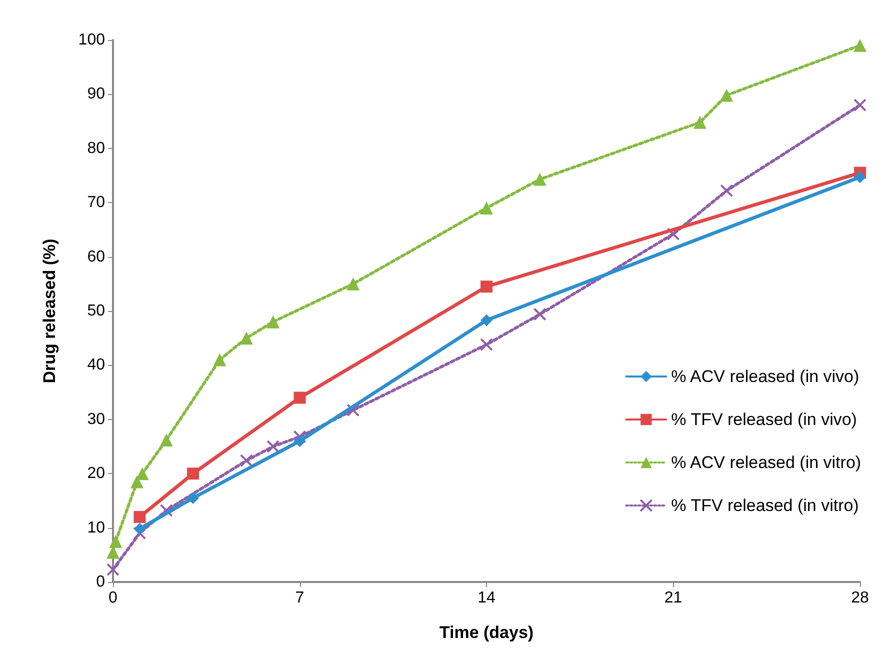 Image resolution: width=885 pixels, height=665 pixels. I want to click on legend-label: % TFV released (in vitro), so click(765, 505).